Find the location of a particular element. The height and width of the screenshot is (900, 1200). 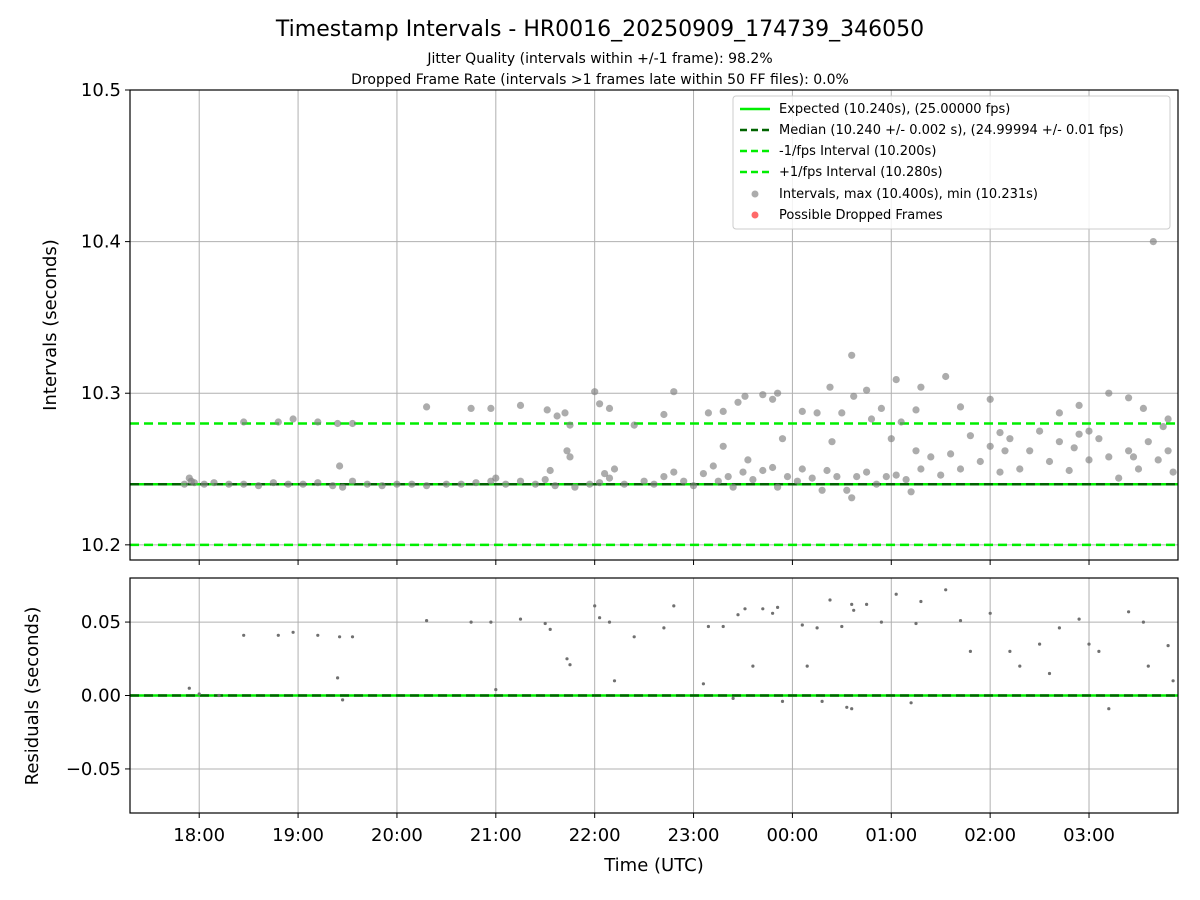

x-tick-label: 18:00 is located at coordinates (199, 835).